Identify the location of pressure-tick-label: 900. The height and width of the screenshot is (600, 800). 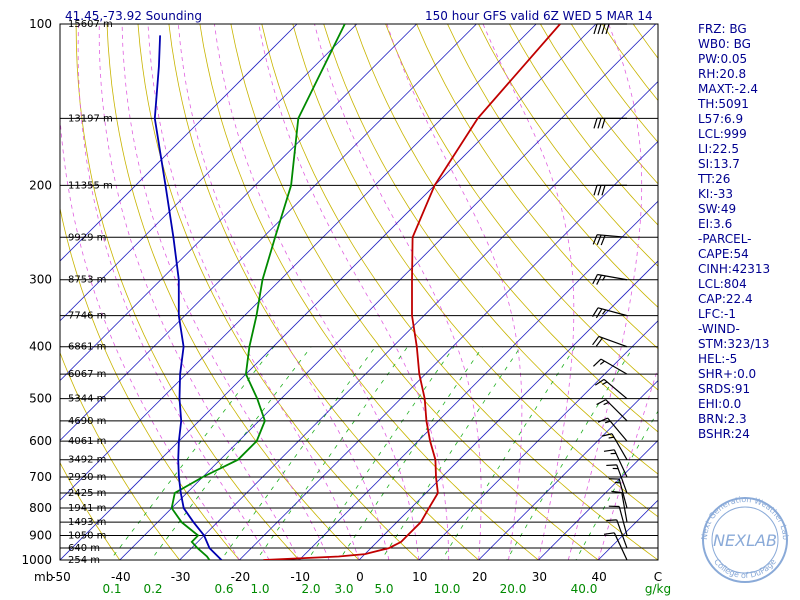
(40, 535).